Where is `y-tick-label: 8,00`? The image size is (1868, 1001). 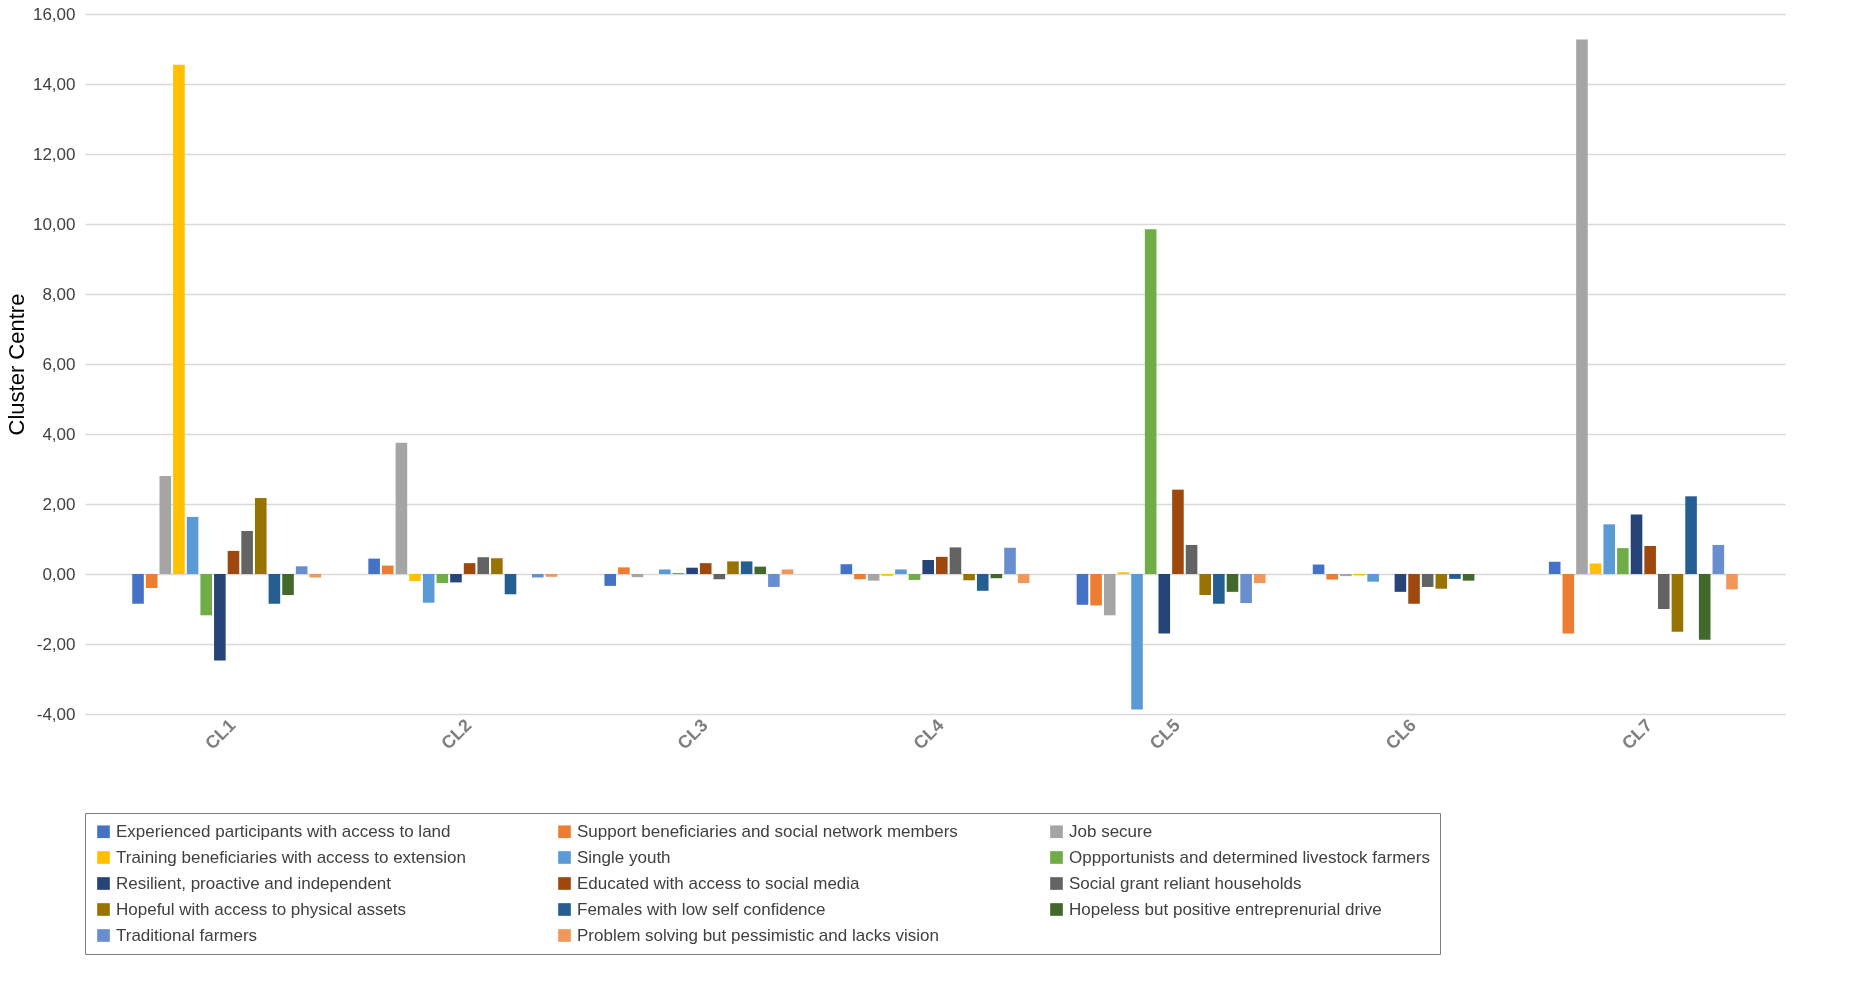
y-tick-label: 8,00 is located at coordinates (59, 294).